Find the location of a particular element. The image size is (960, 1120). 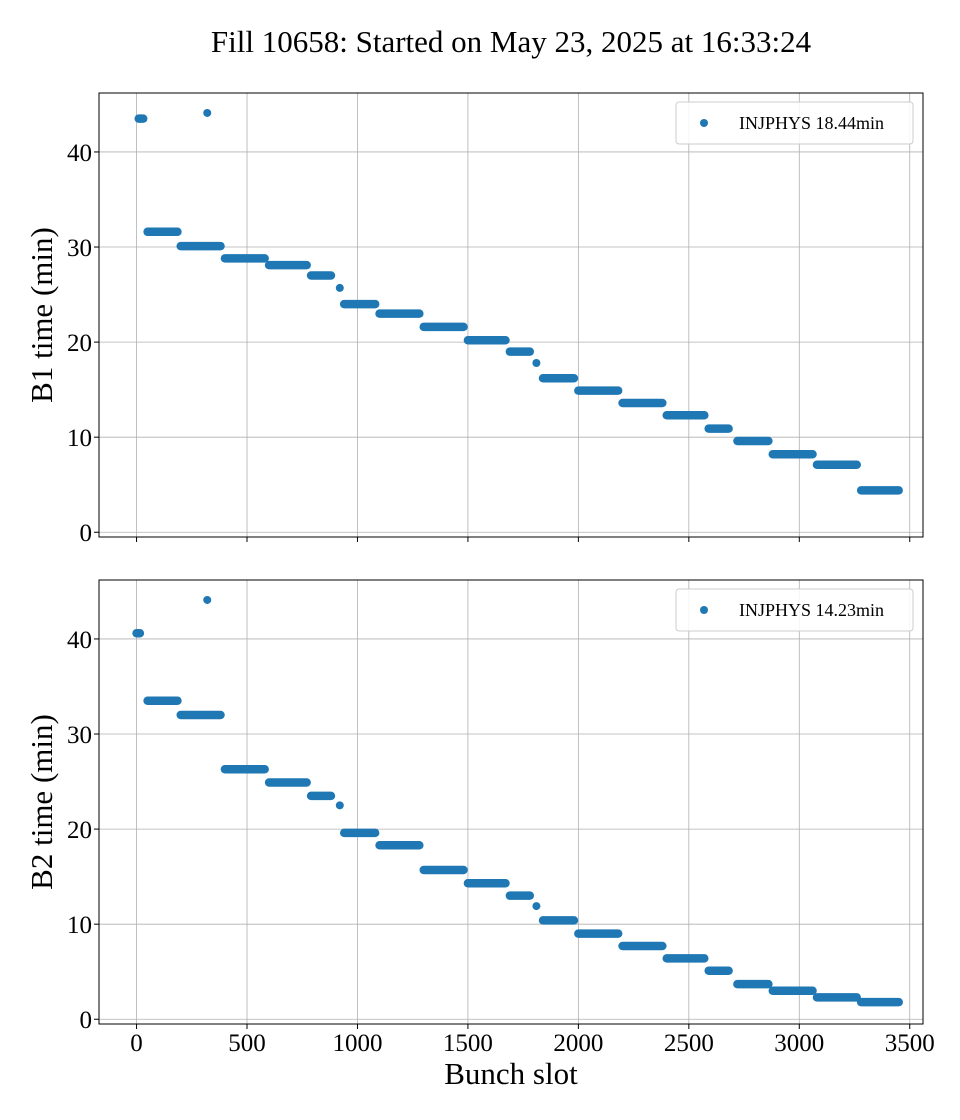

x-tick-label: 3000 is located at coordinates (799, 1043).